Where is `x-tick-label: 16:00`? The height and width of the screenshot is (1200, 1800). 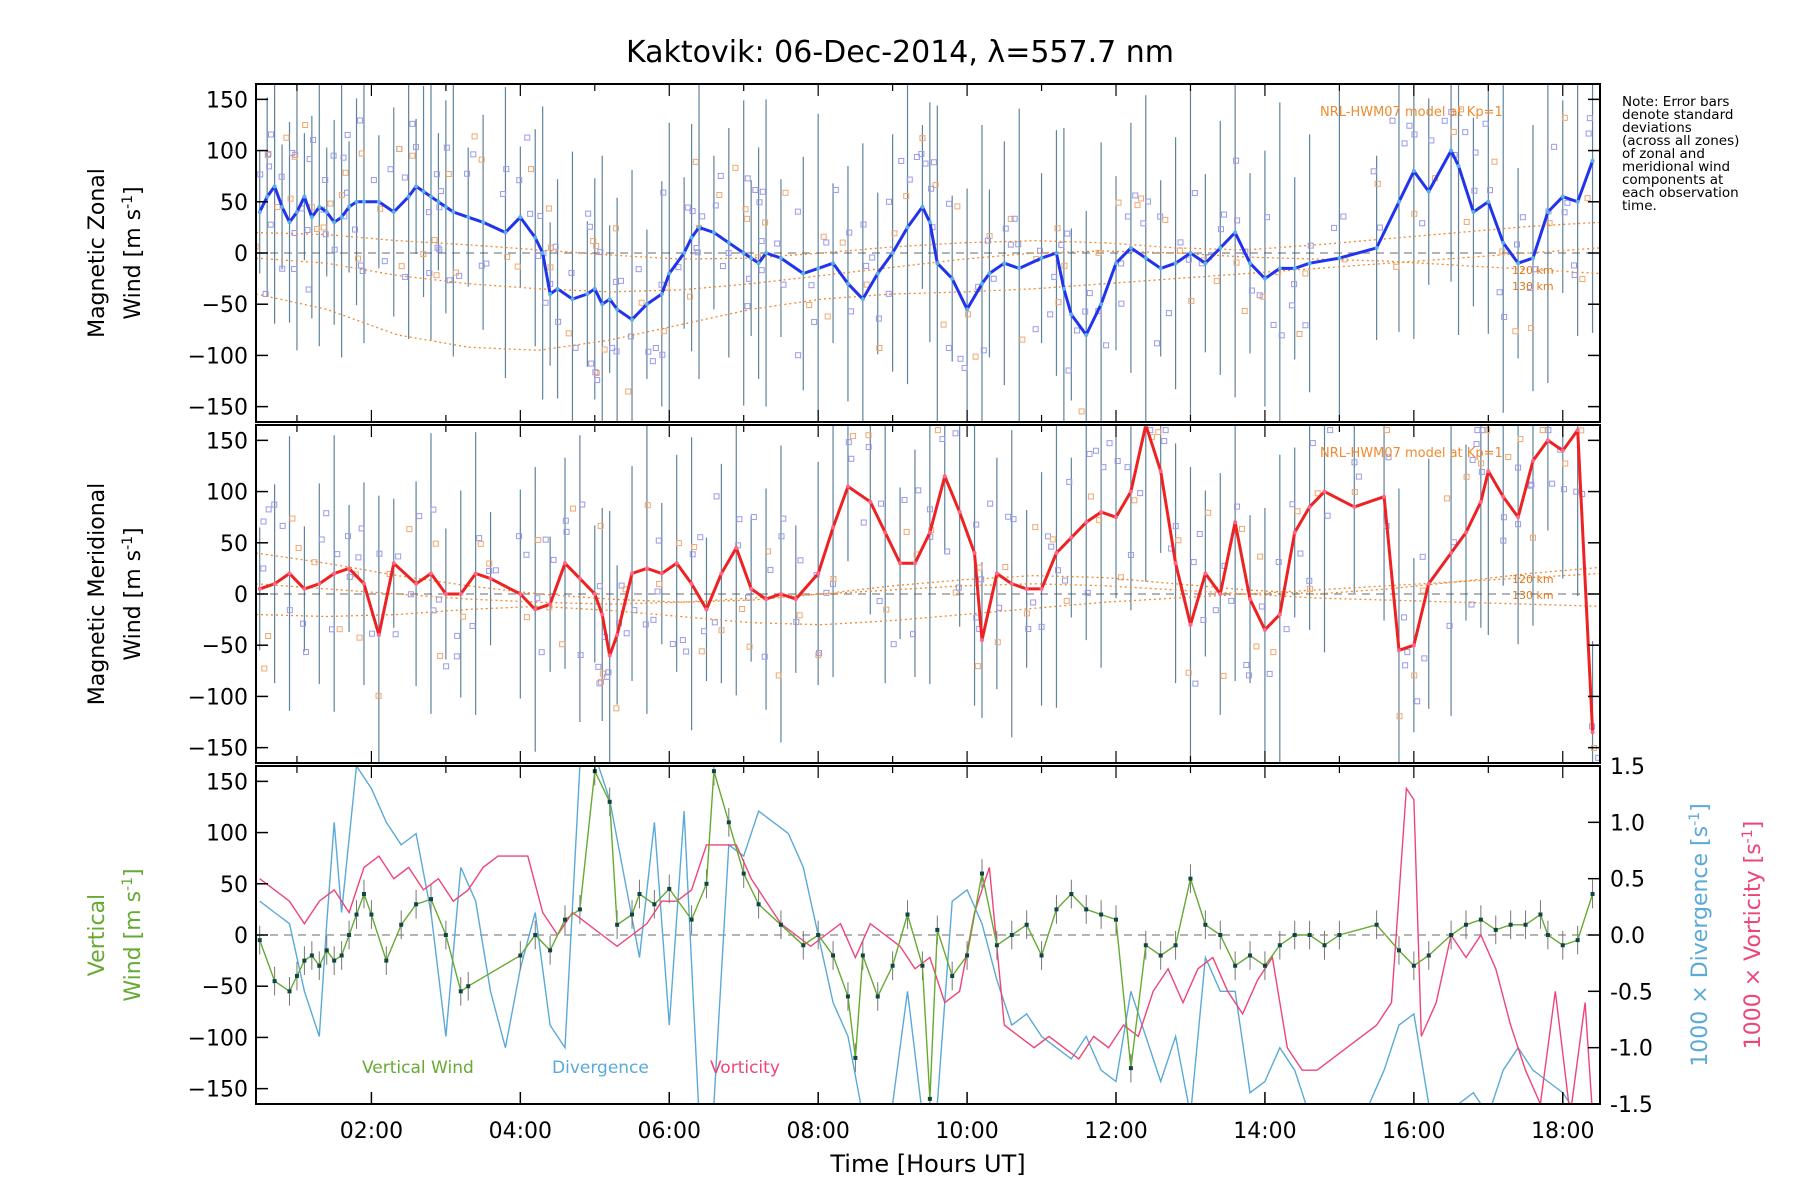
x-tick-label: 16:00 is located at coordinates (1413, 1131).